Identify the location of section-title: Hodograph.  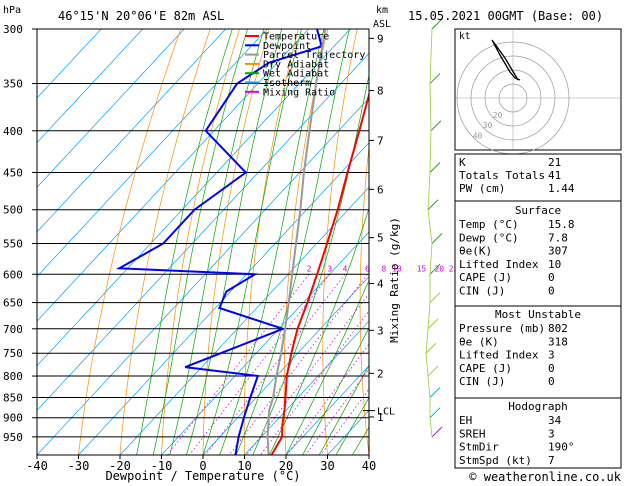
(538, 406).